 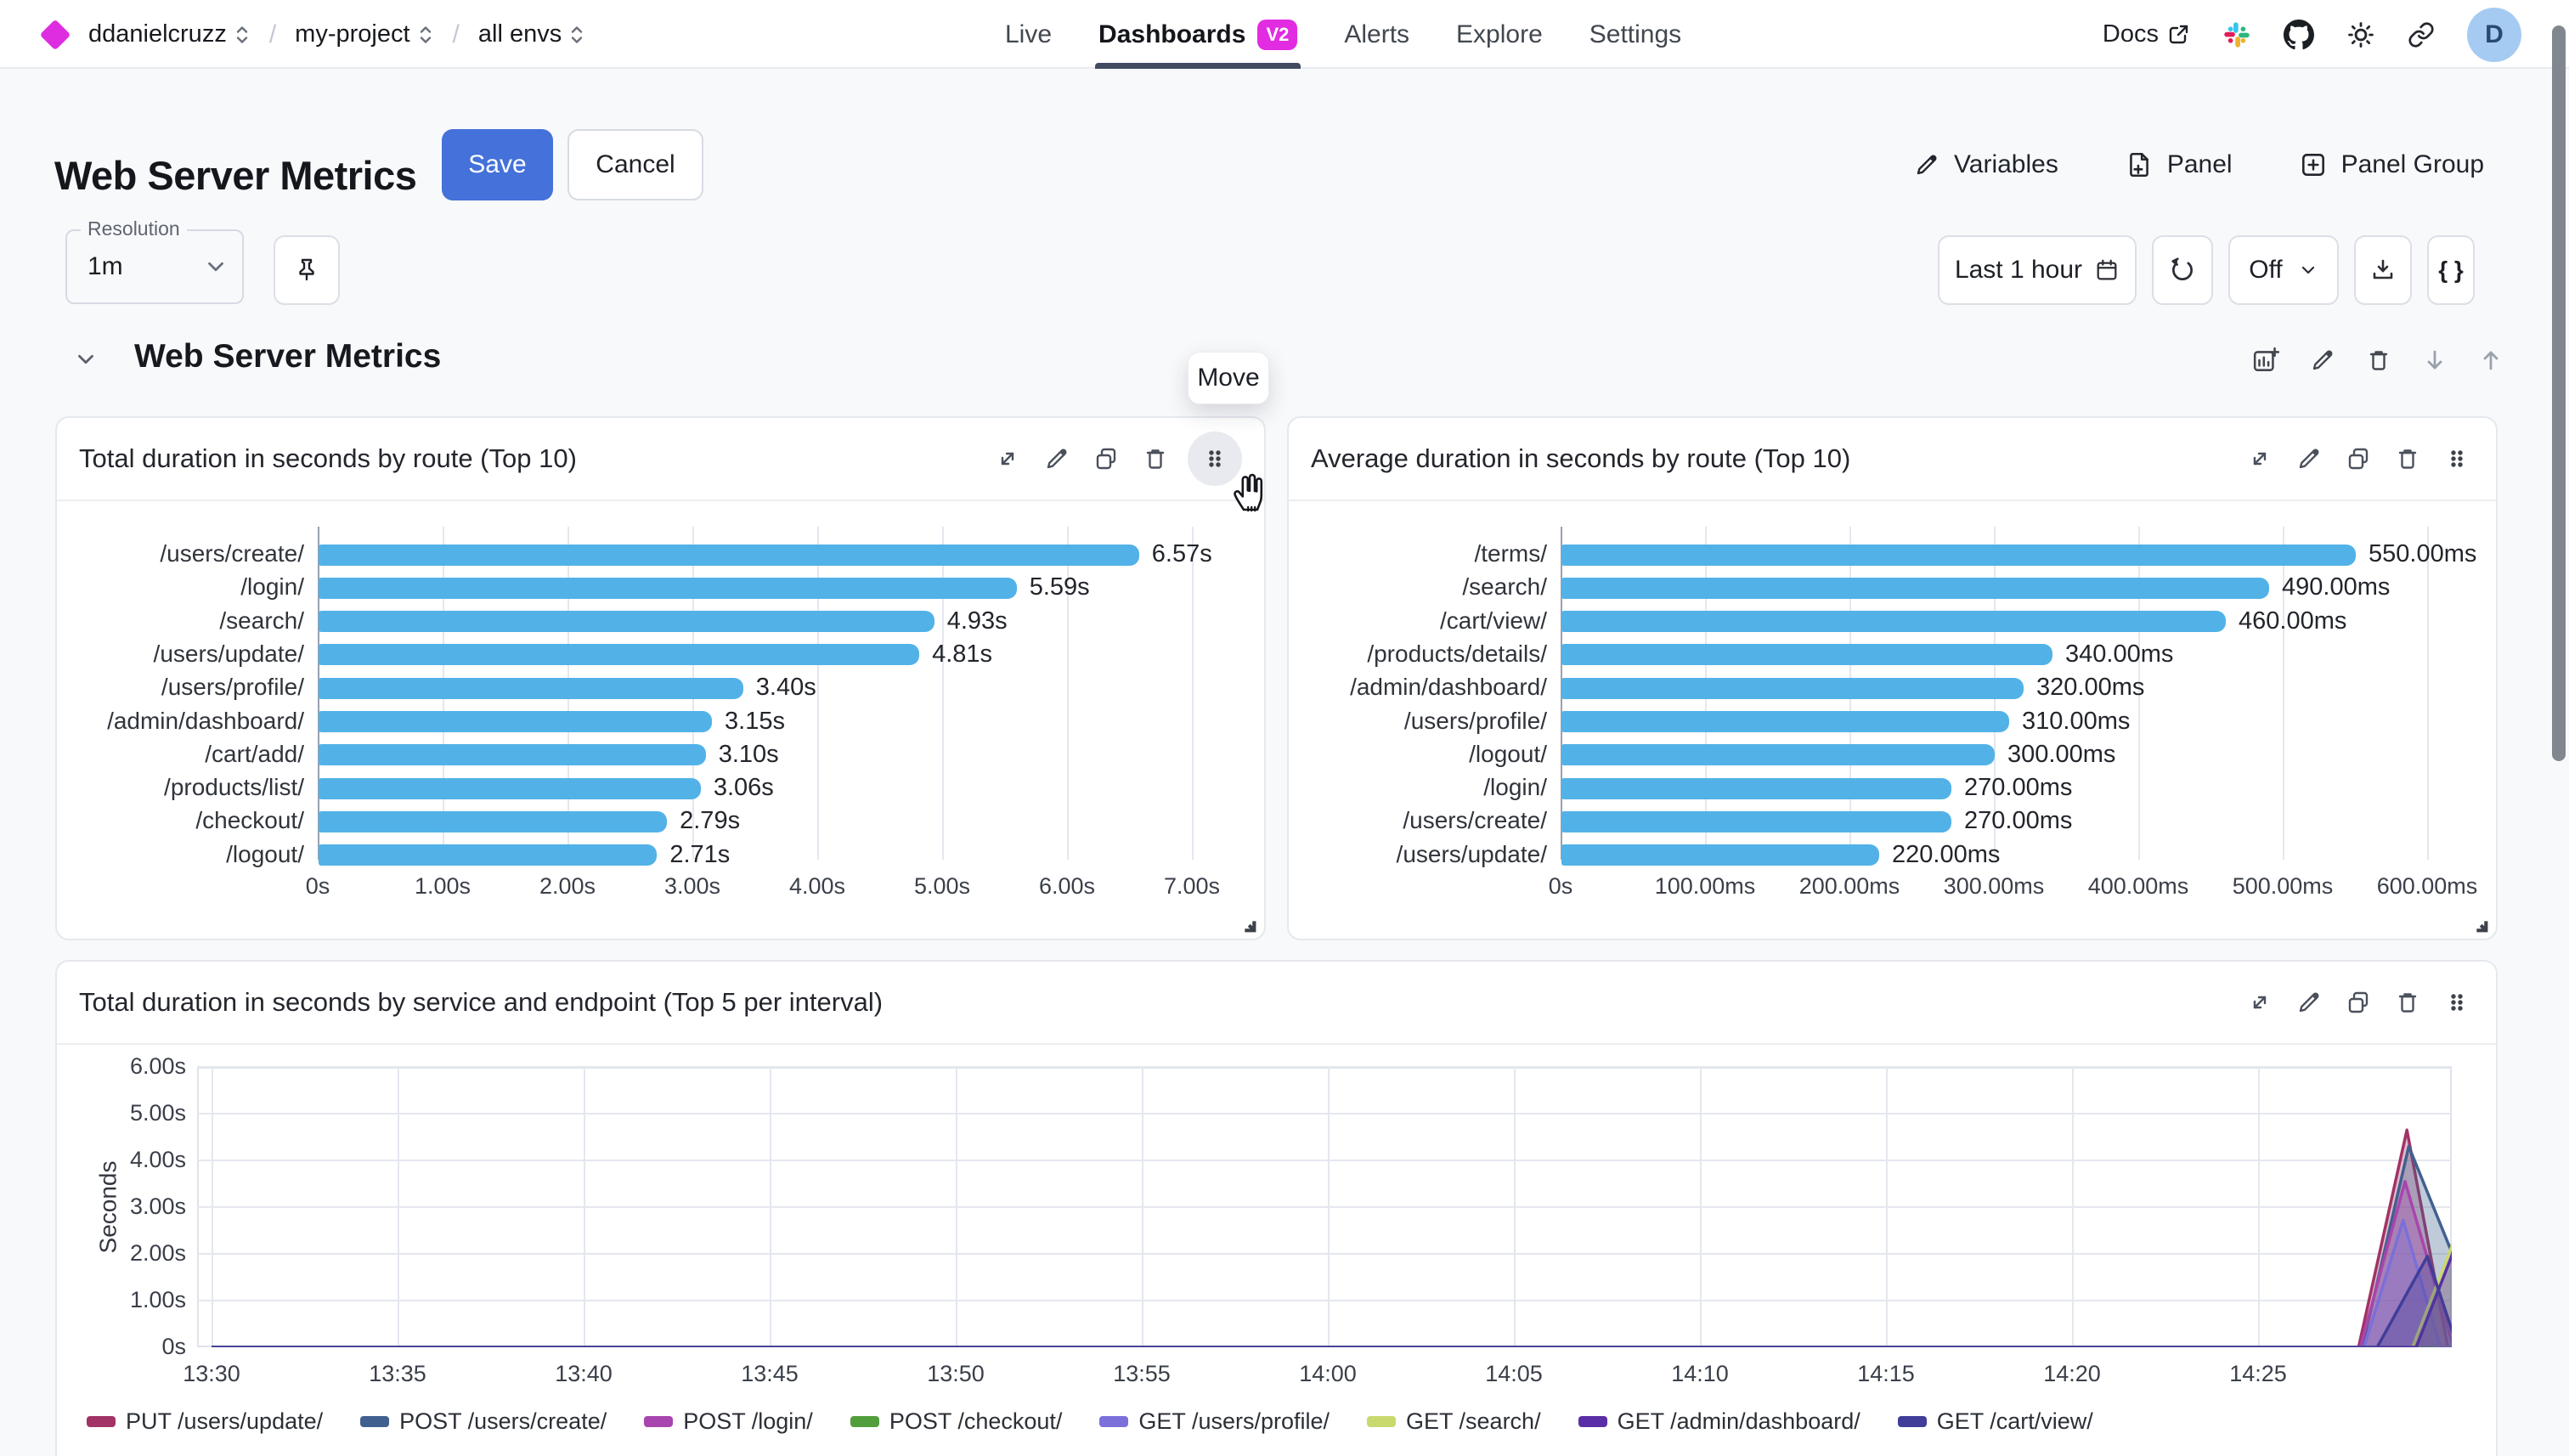 I want to click on legend-item: GET /users/profile/, so click(x=1214, y=1422).